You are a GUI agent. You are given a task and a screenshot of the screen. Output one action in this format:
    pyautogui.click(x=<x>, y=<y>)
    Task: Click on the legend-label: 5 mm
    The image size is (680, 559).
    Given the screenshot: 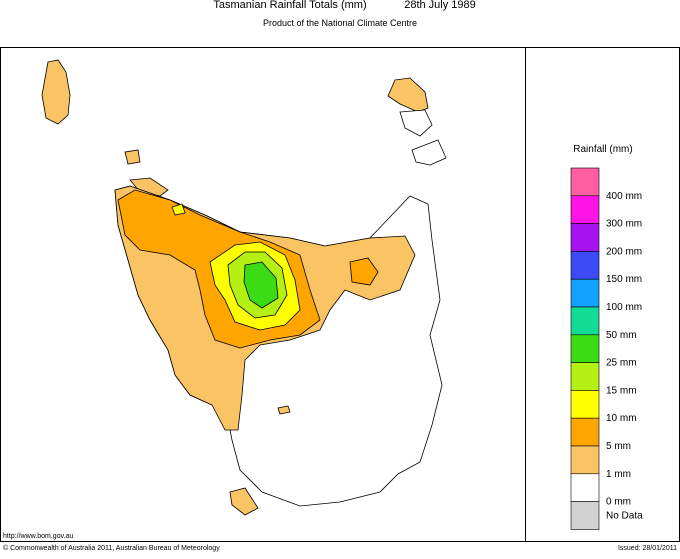 What is the action you would take?
    pyautogui.click(x=618, y=446)
    